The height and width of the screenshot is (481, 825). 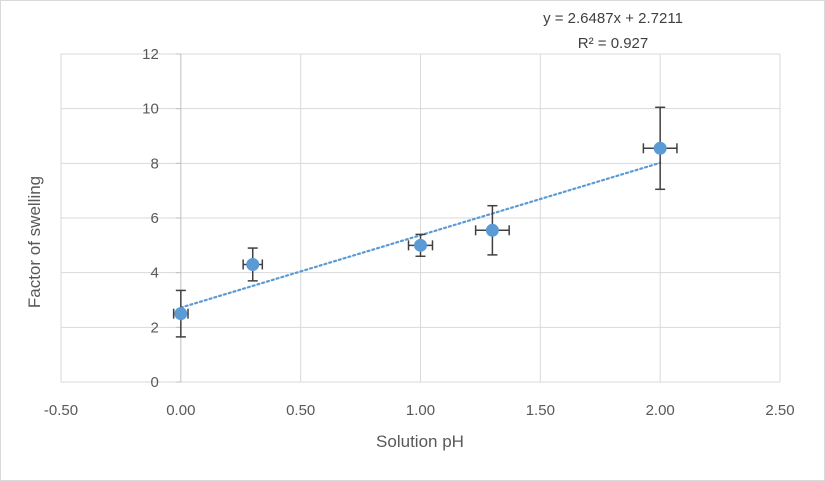 What do you see at coordinates (420, 441) in the screenshot?
I see `x-axis-title: Solution pH` at bounding box center [420, 441].